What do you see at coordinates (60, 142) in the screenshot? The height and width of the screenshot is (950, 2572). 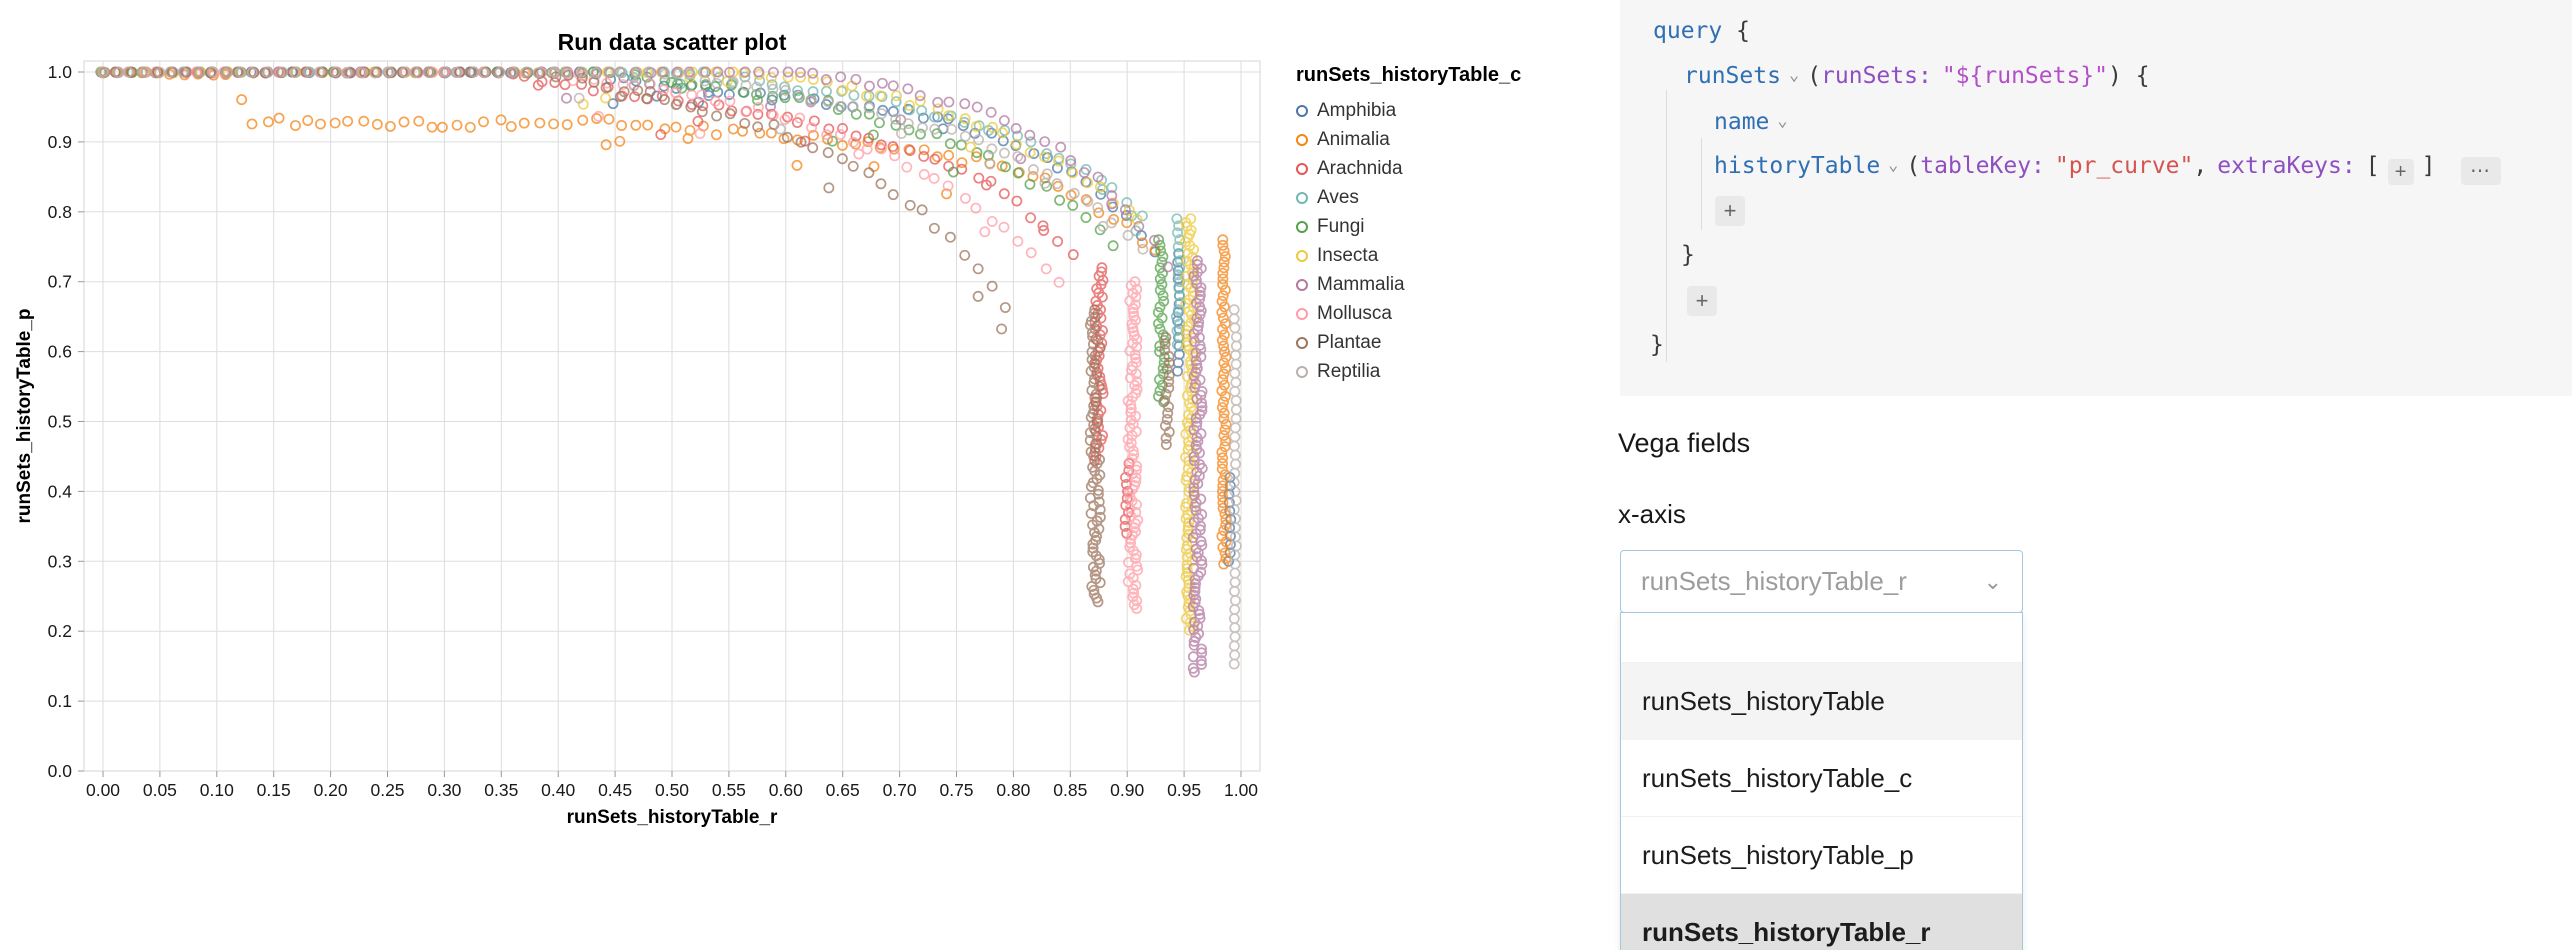 I see `svg-text: 0.9` at bounding box center [60, 142].